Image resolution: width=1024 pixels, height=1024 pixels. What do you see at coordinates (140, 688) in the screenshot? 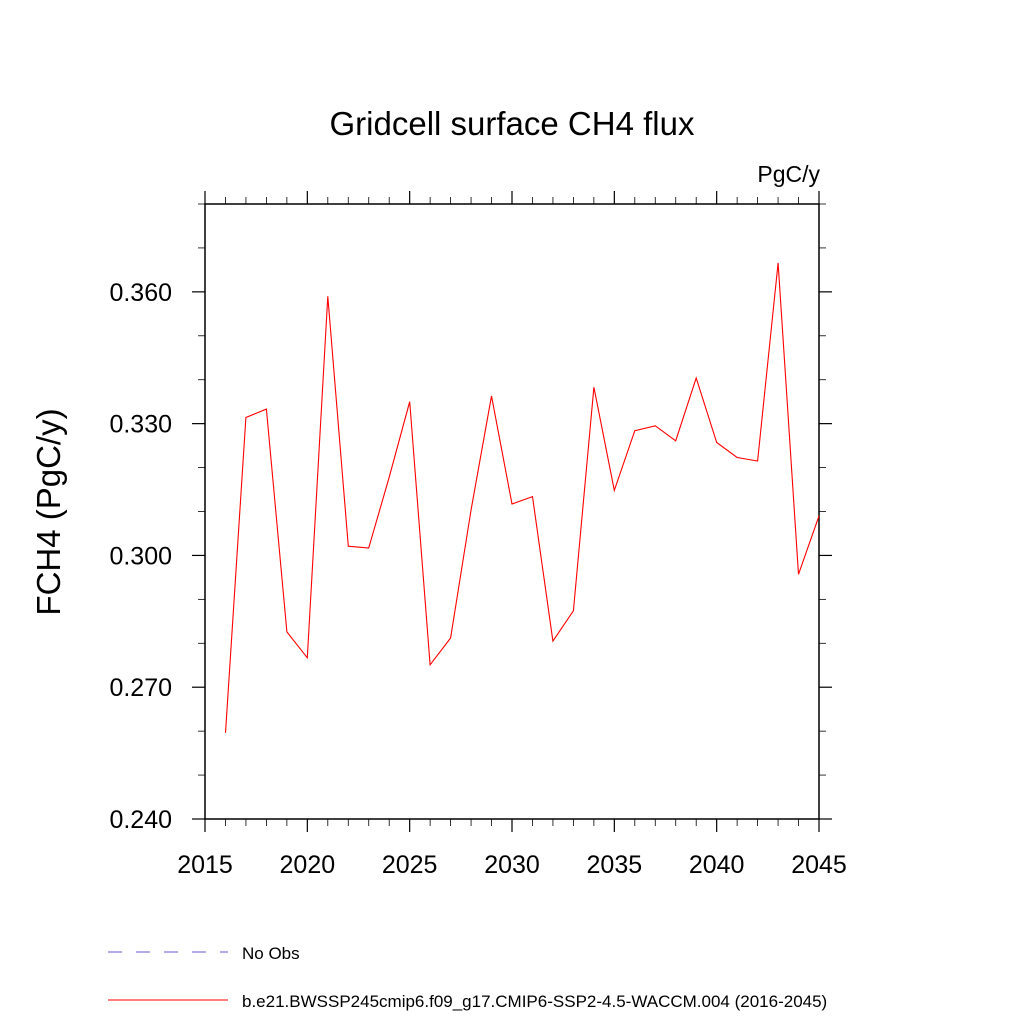
I see `y-tick-label: 0.270` at bounding box center [140, 688].